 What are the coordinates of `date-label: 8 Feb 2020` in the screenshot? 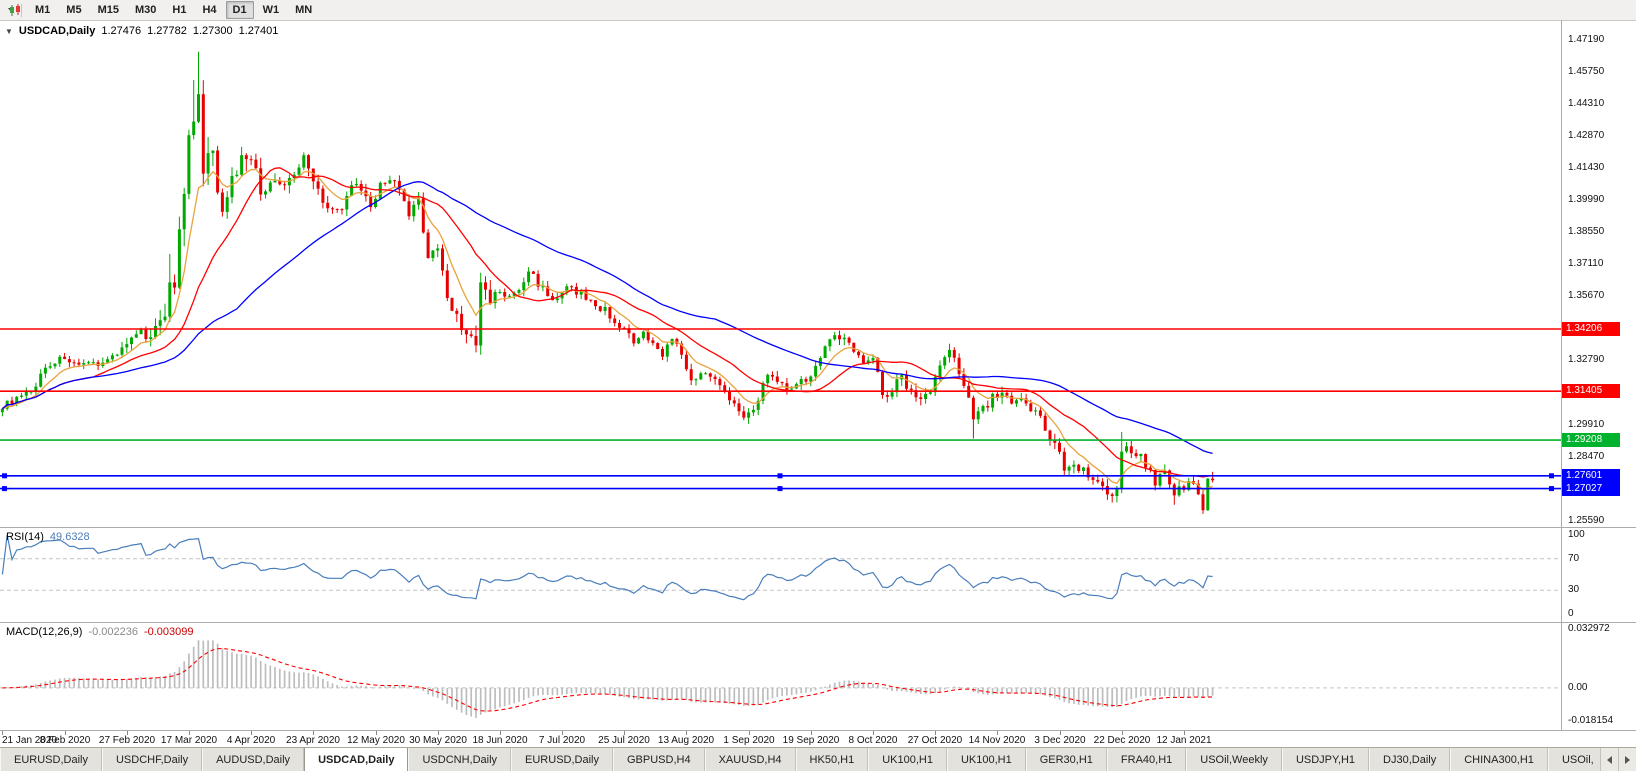 It's located at (65, 740).